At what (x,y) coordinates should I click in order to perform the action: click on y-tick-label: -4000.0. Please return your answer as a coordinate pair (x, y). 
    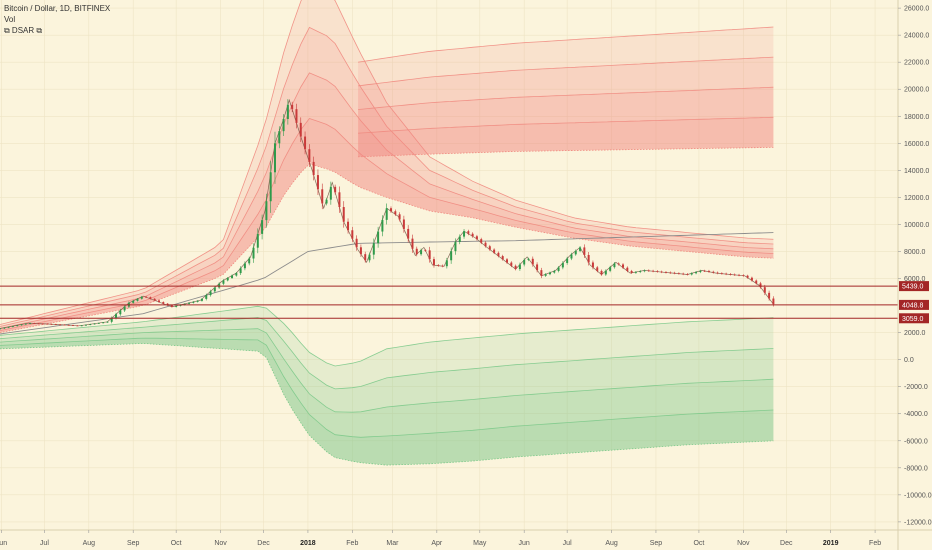
    Looking at the image, I should click on (916, 414).